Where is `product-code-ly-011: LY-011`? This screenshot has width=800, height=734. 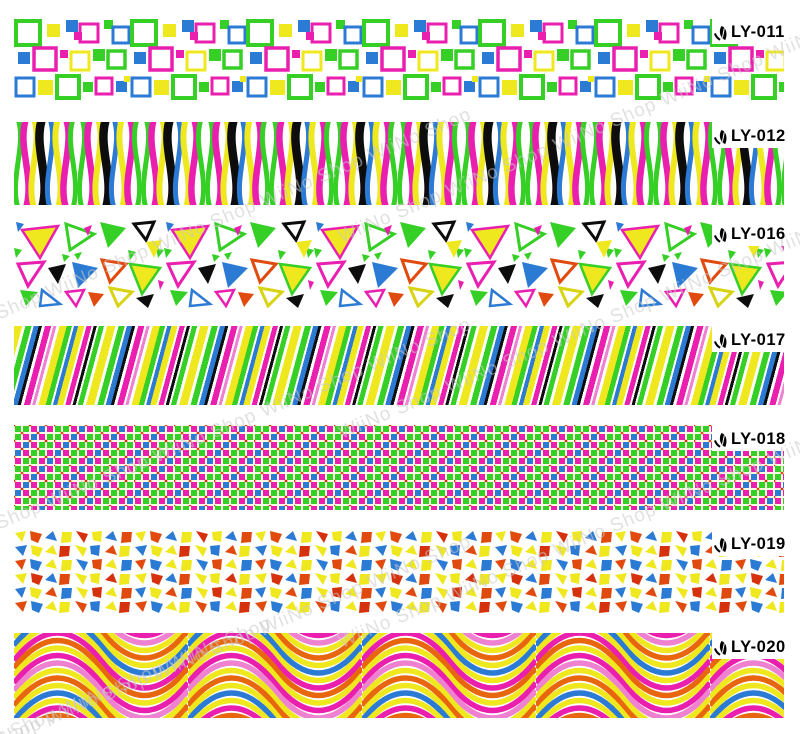
product-code-ly-011: LY-011 is located at coordinates (749, 32).